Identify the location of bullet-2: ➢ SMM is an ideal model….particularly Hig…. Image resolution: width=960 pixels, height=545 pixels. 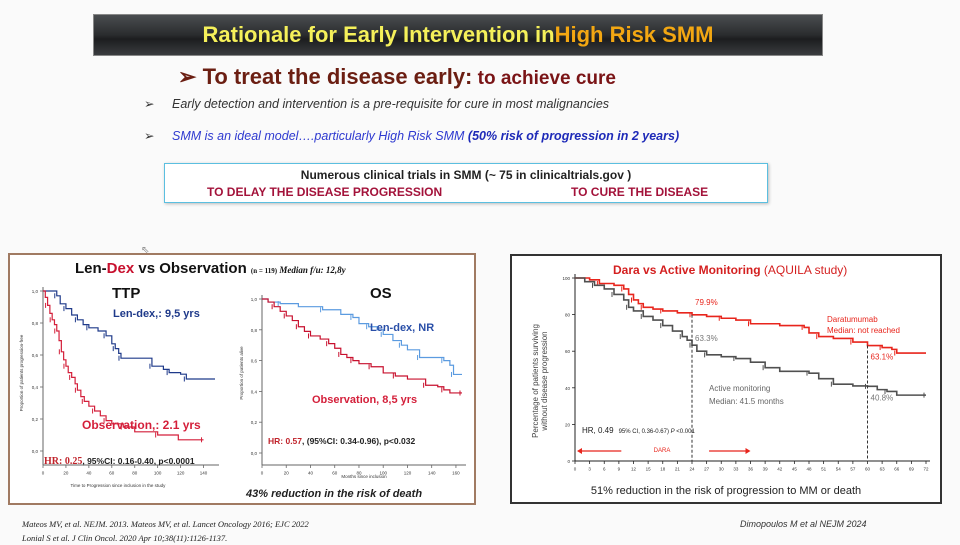
(411, 135).